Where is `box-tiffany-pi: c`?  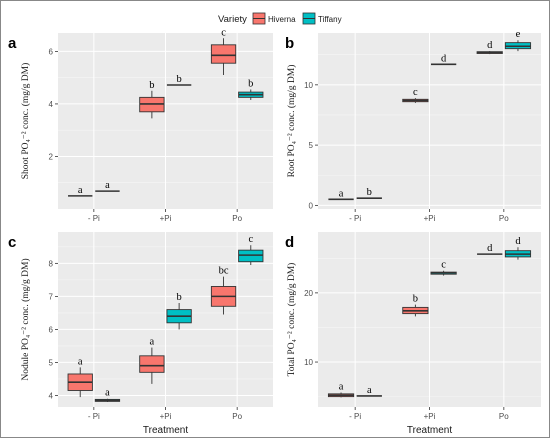
box-tiffany-pi: c is located at coordinates (443, 268).